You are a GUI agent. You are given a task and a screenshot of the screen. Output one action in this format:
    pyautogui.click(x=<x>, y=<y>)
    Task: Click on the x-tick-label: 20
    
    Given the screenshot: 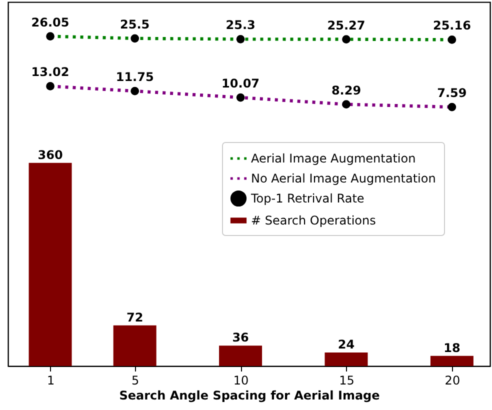 What is the action you would take?
    pyautogui.click(x=452, y=381)
    